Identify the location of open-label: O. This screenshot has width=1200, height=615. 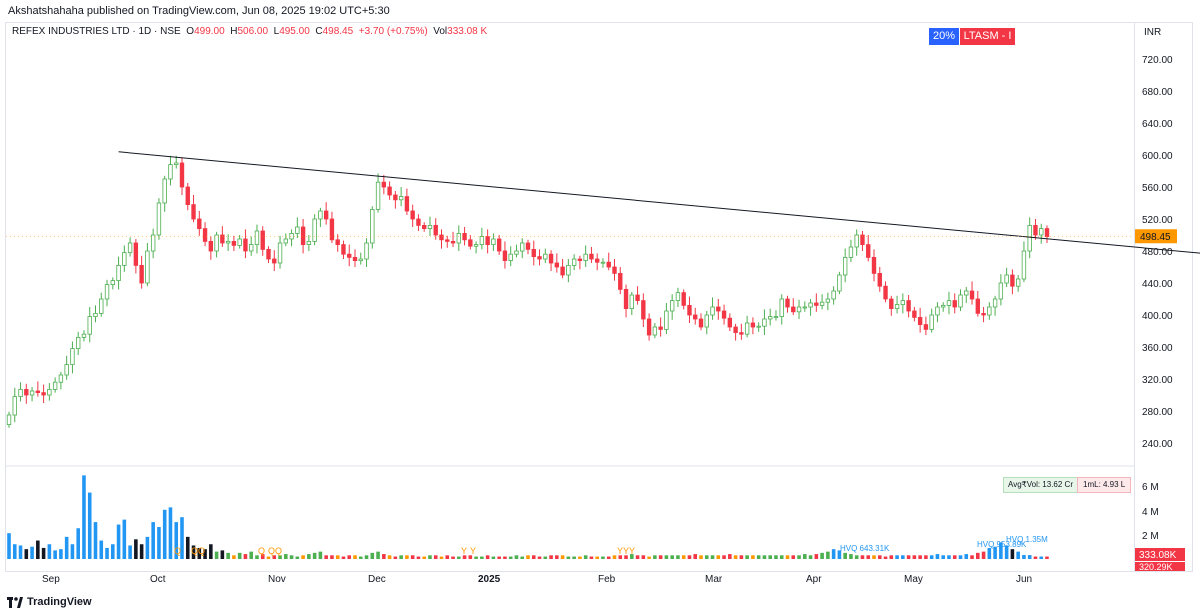
(190, 31).